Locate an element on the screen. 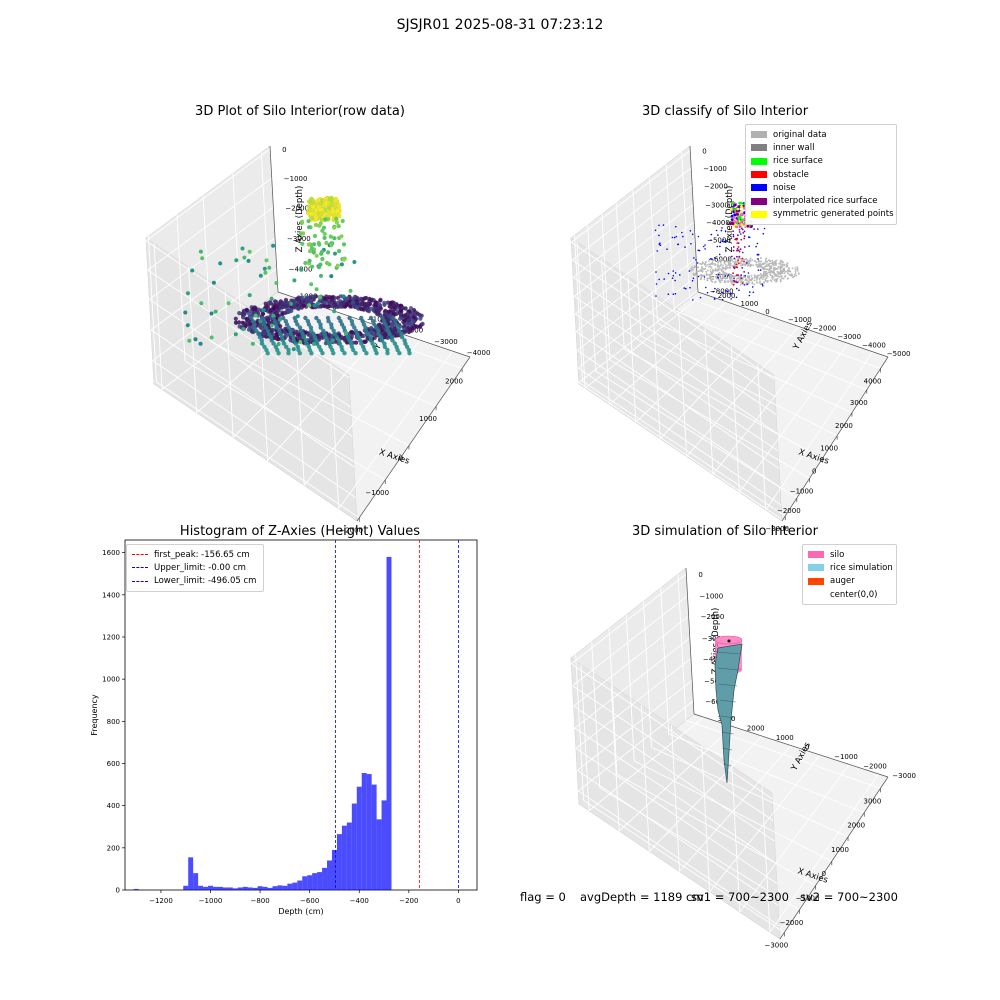 This screenshot has height=1000, width=1000. plot2-z-gridline is located at coordinates (637, 322).